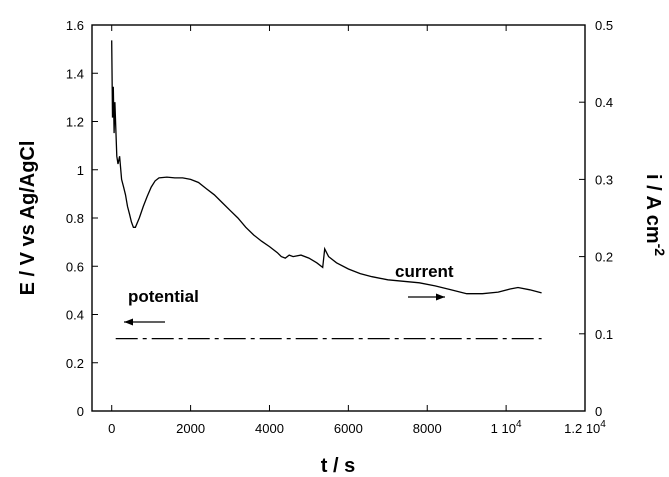  What do you see at coordinates (604, 257) in the screenshot?
I see `y-right-tick-label: 0.2` at bounding box center [604, 257].